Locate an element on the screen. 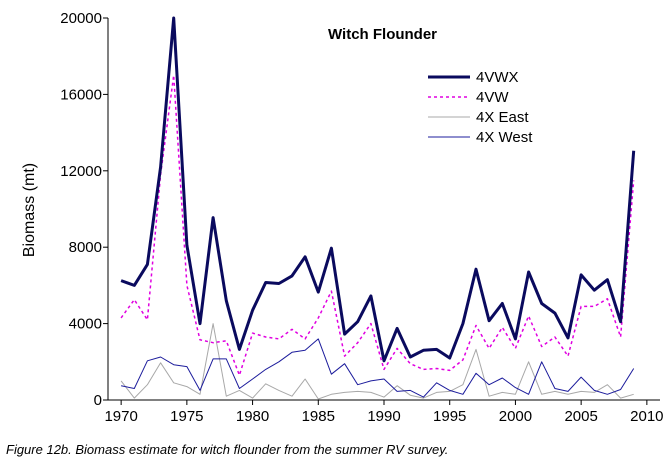 The image size is (668, 474). x-tick-label: 1970 is located at coordinates (120, 416).